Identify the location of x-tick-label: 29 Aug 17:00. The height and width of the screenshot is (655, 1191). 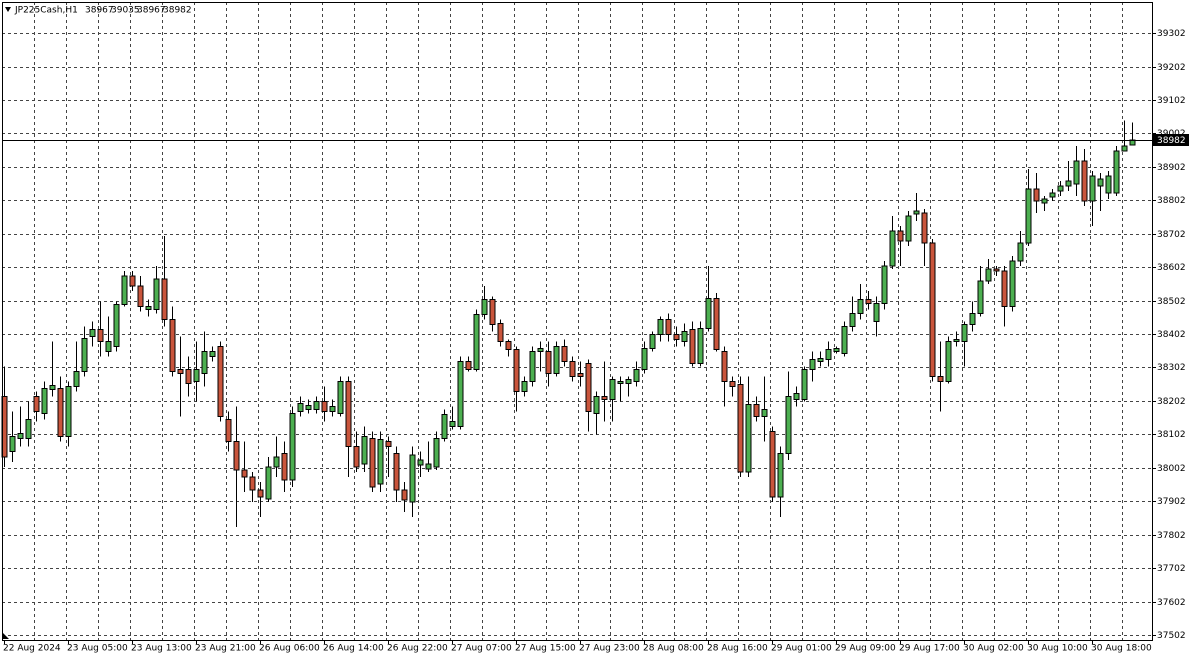
(929, 649).